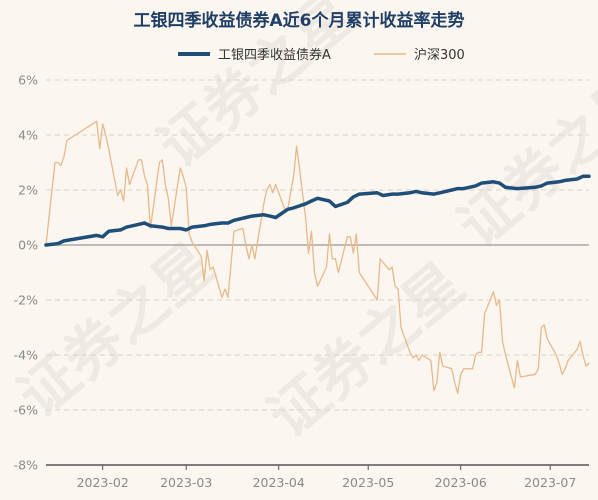  What do you see at coordinates (317, 210) in the screenshot?
I see `series-line-fund` at bounding box center [317, 210].